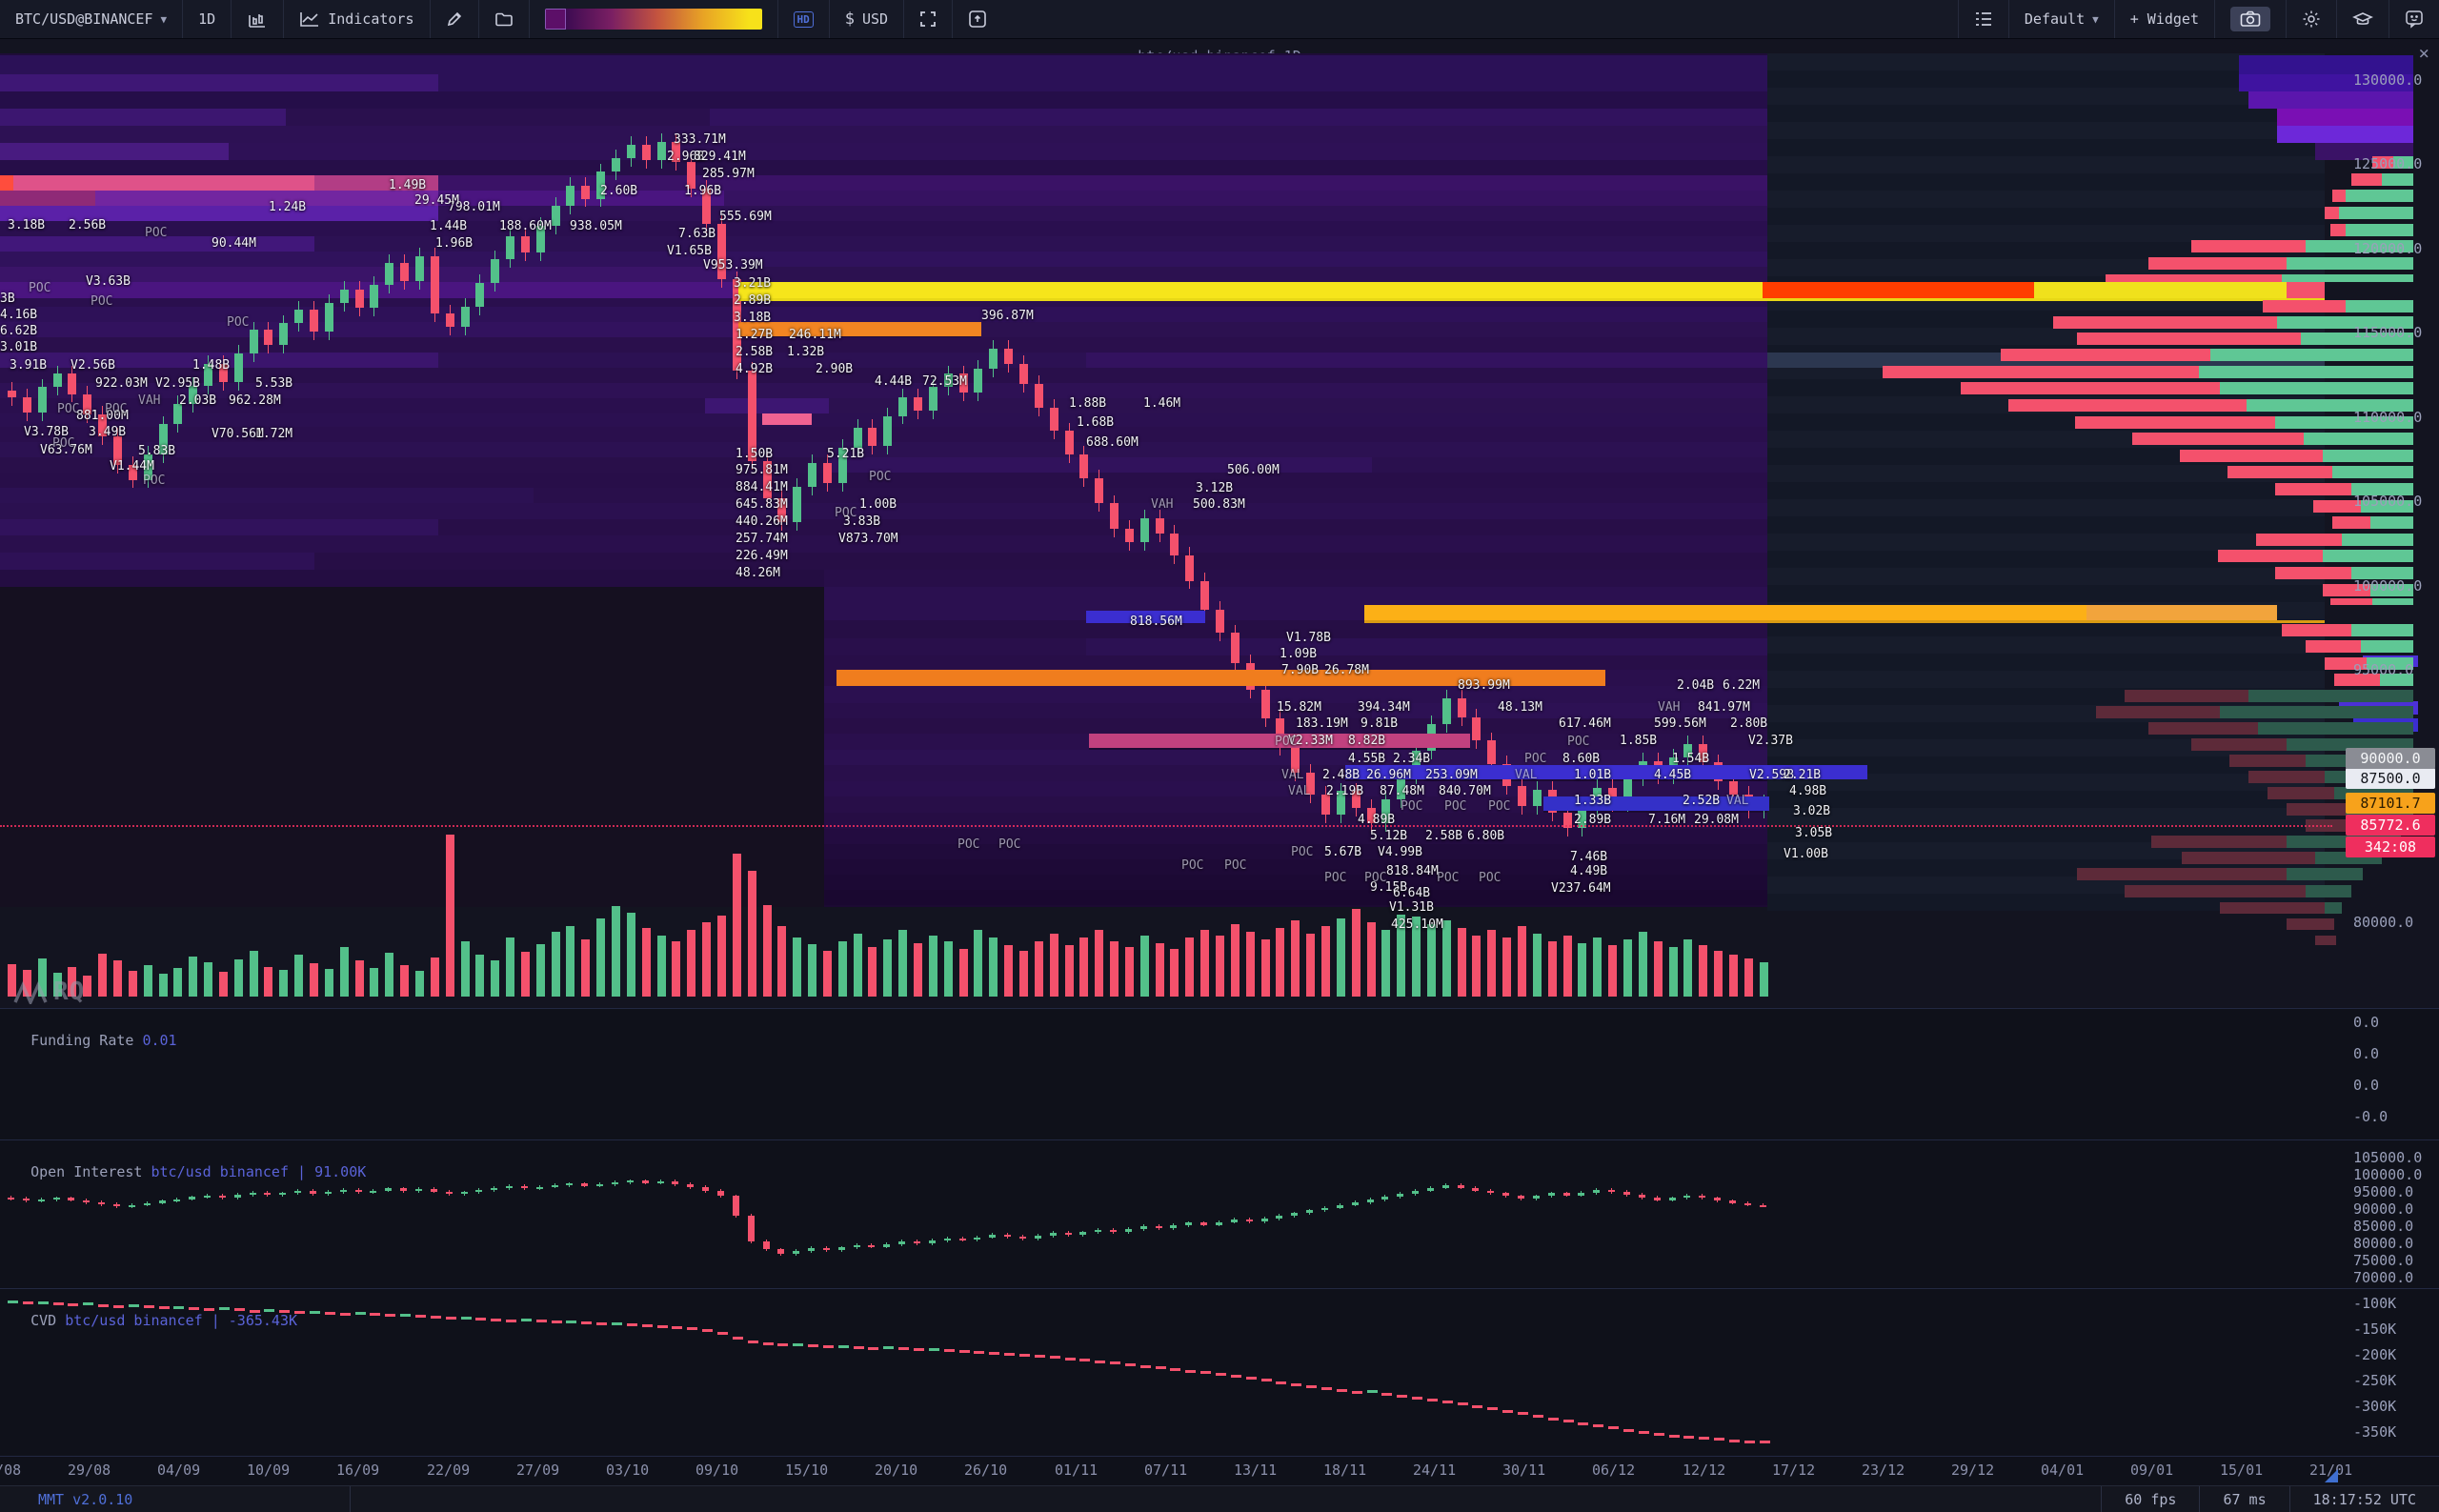 Image resolution: width=2439 pixels, height=1512 pixels. What do you see at coordinates (257, 19) in the screenshot?
I see `chart-type-button` at bounding box center [257, 19].